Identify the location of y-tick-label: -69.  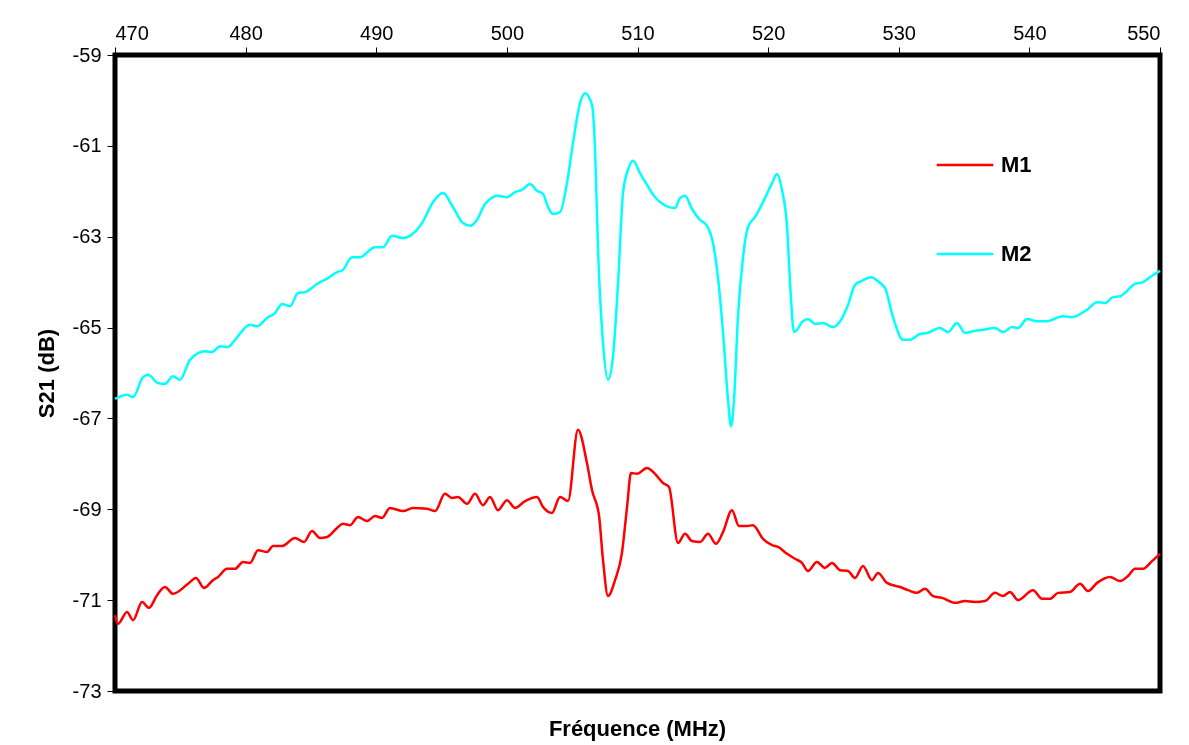
(87, 508).